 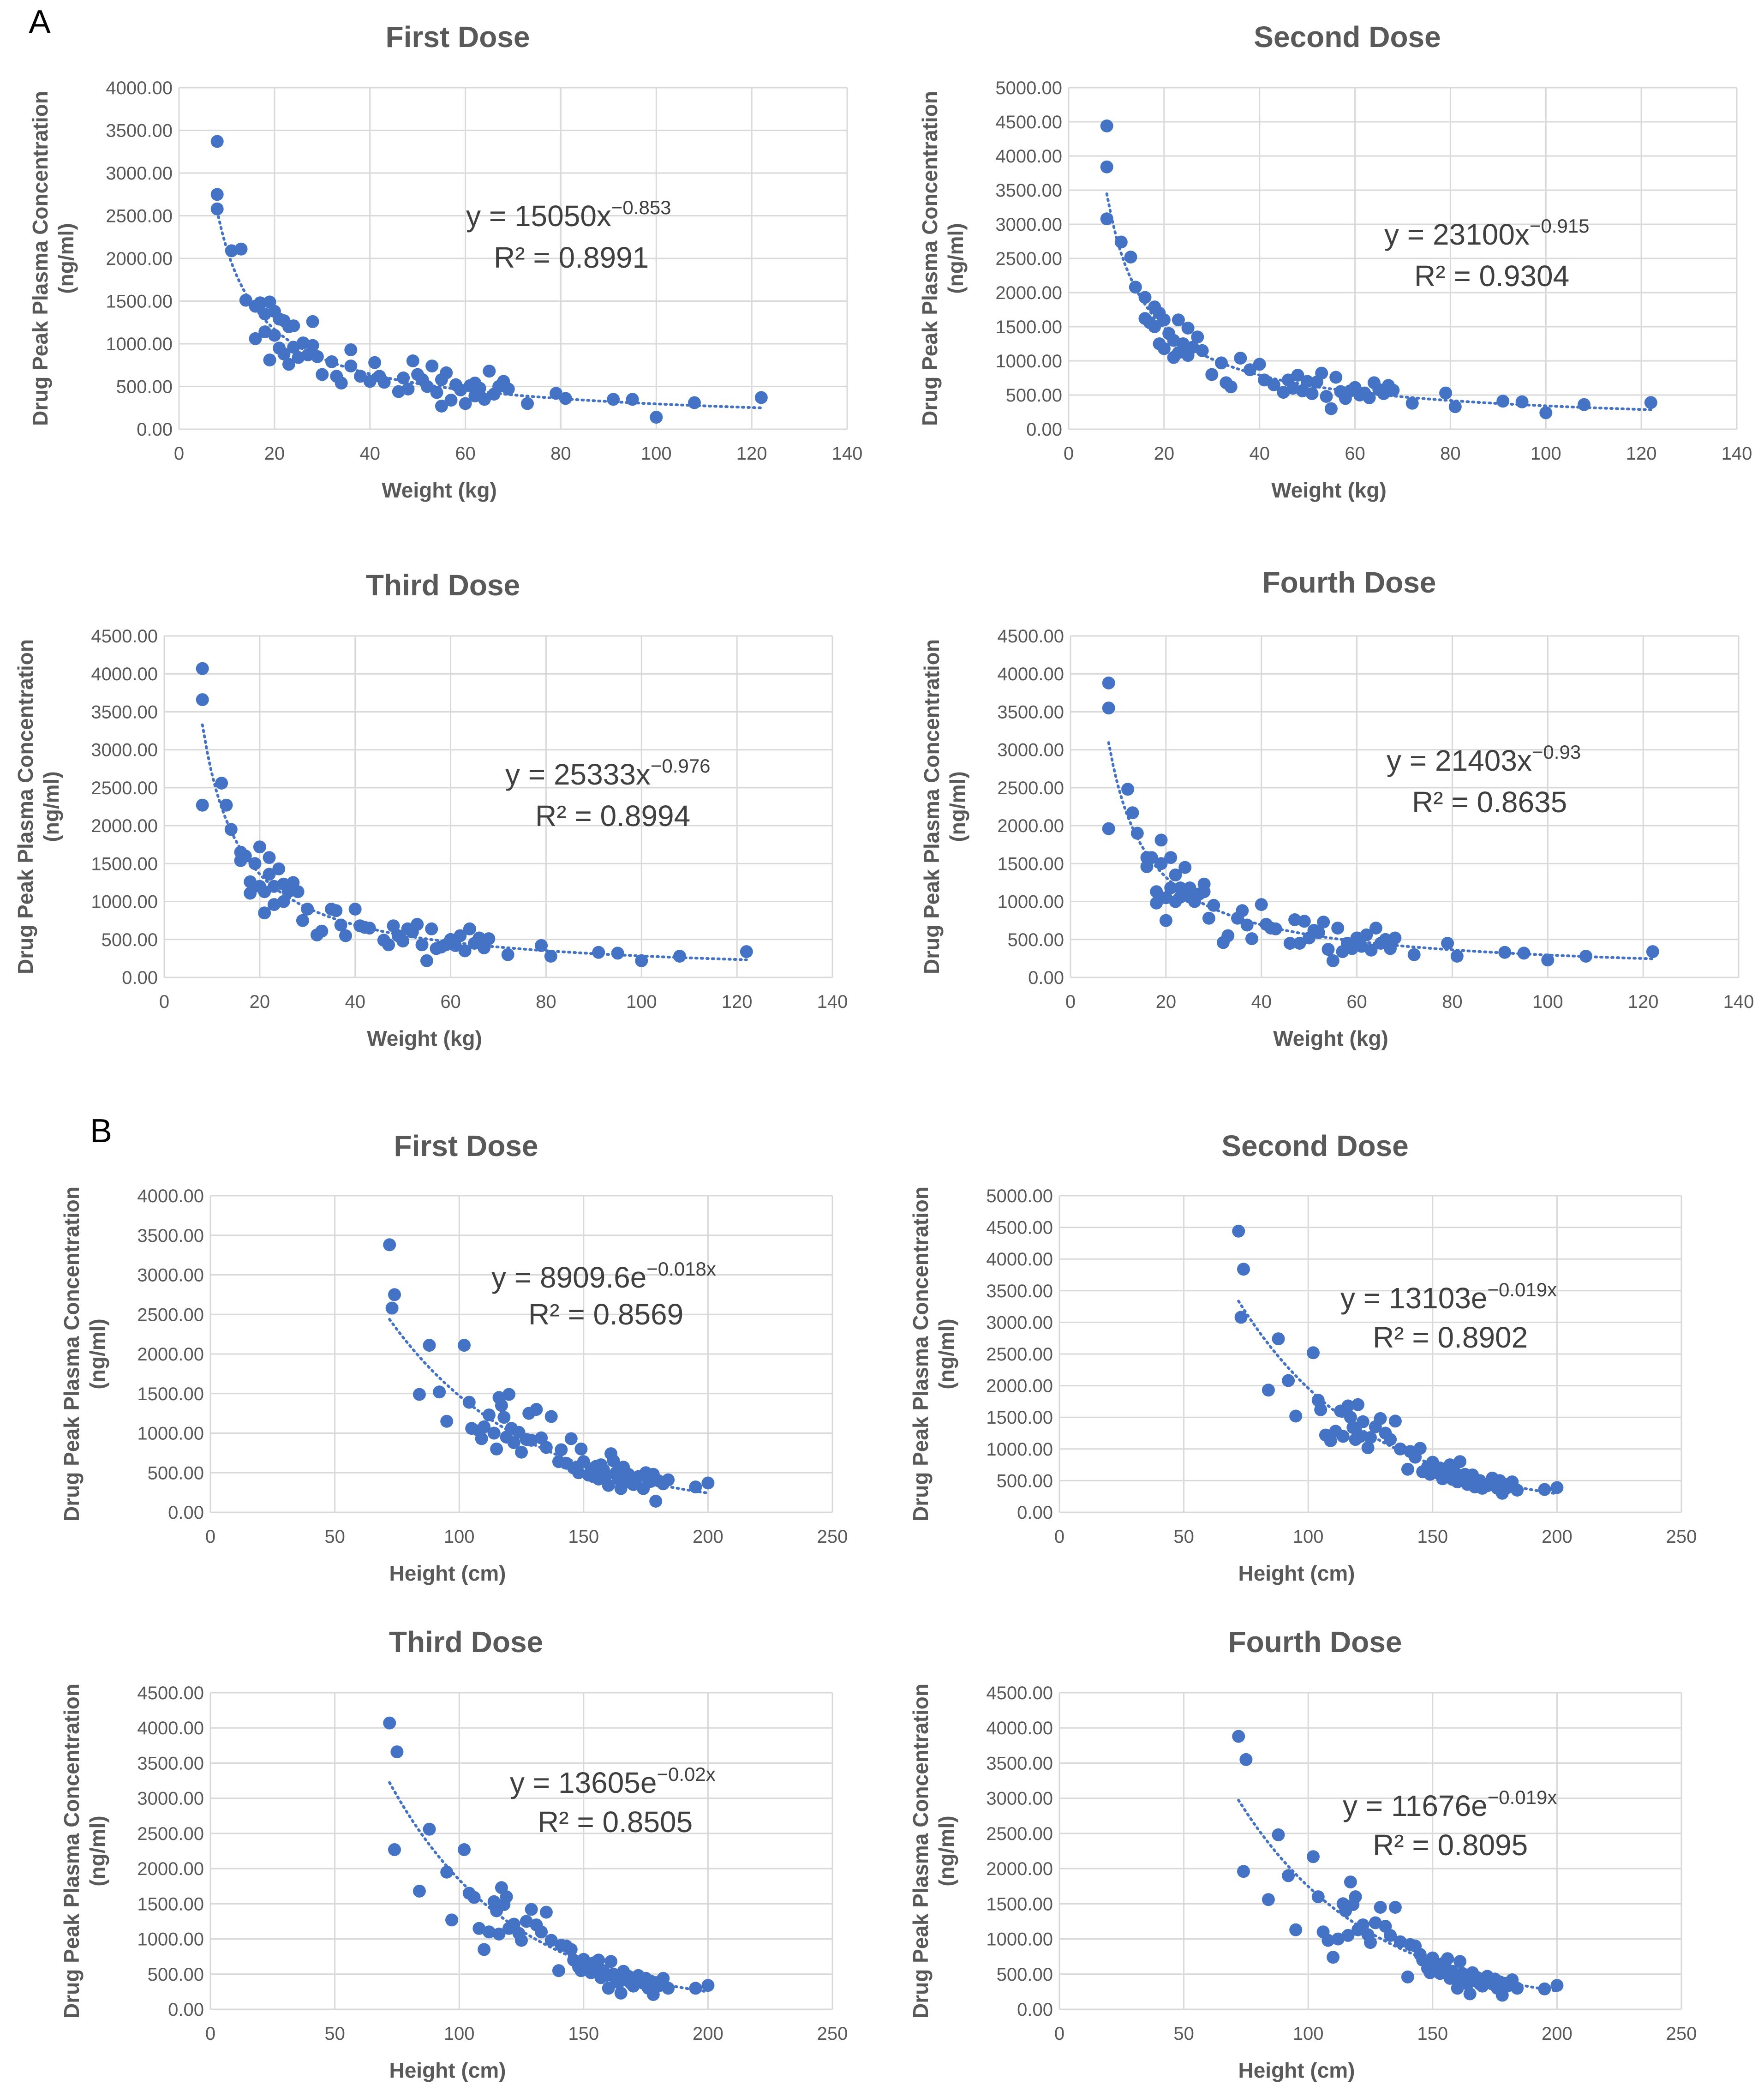 What do you see at coordinates (605, 1314) in the screenshot?
I see `r-squared-label: R² = 0.8569` at bounding box center [605, 1314].